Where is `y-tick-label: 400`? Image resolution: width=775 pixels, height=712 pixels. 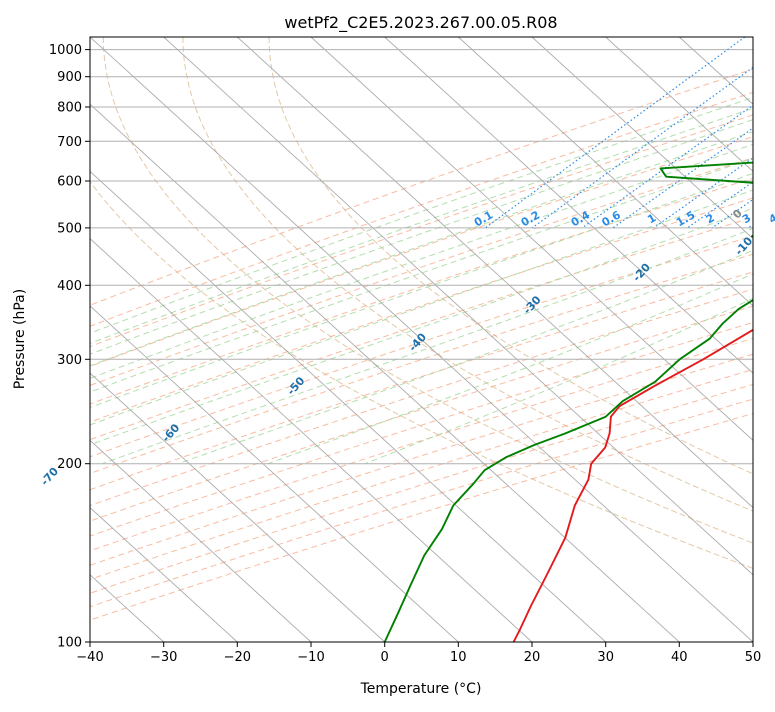 y-tick-label: 400 is located at coordinates (69, 286).